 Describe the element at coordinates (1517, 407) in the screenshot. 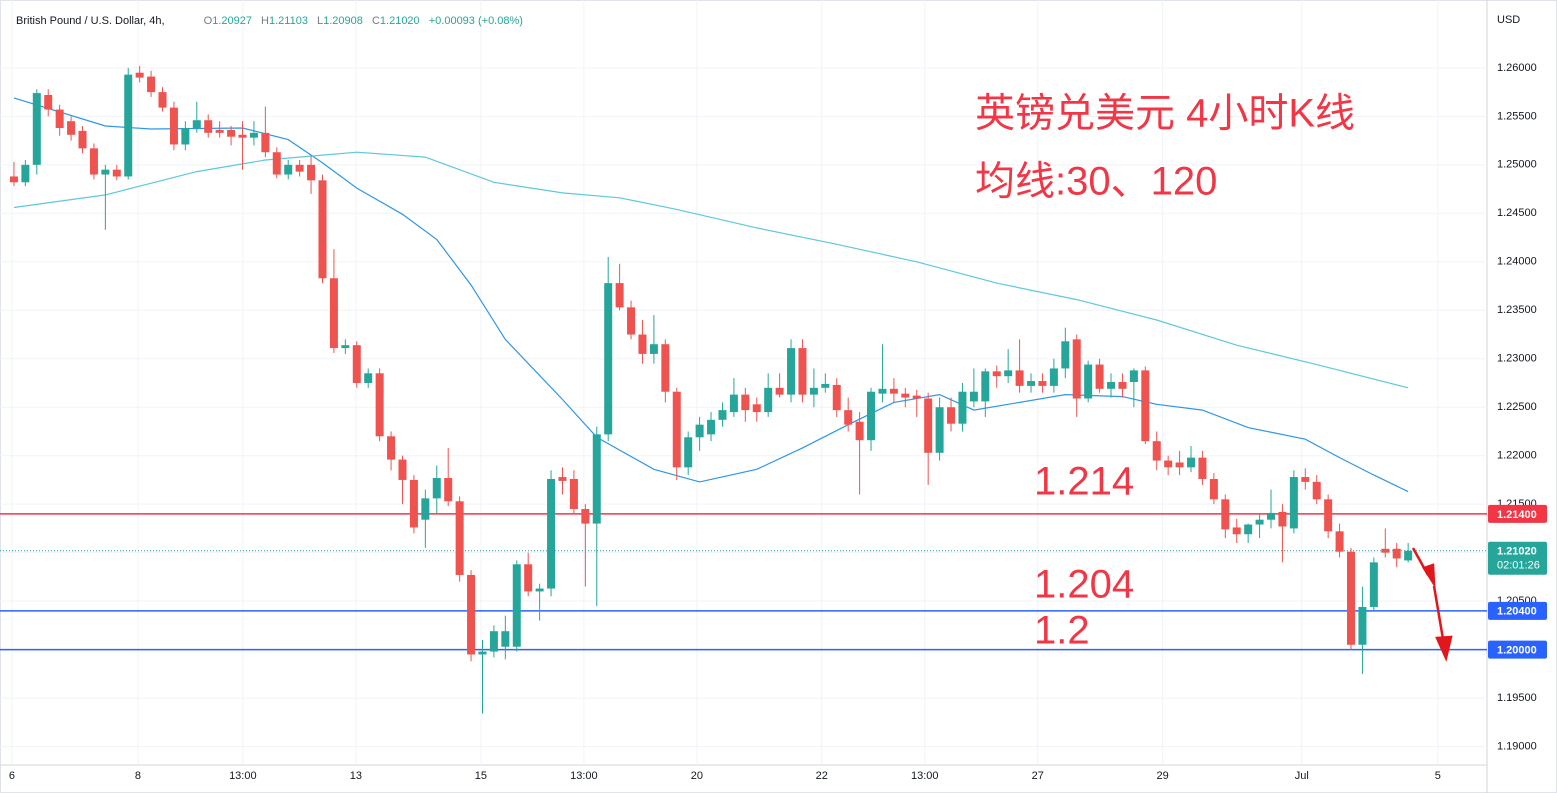

I see `y-tick-label: 1.22500` at that location.